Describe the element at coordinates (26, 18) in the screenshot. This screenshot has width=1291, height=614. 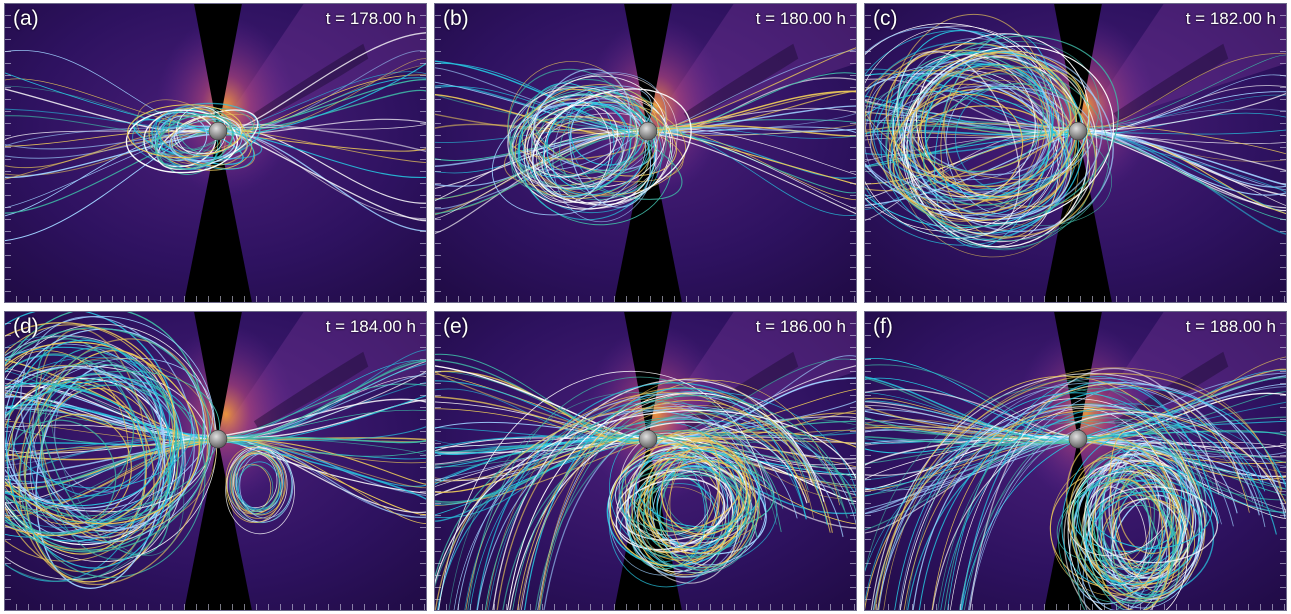
I see `panel-label: (a)` at that location.